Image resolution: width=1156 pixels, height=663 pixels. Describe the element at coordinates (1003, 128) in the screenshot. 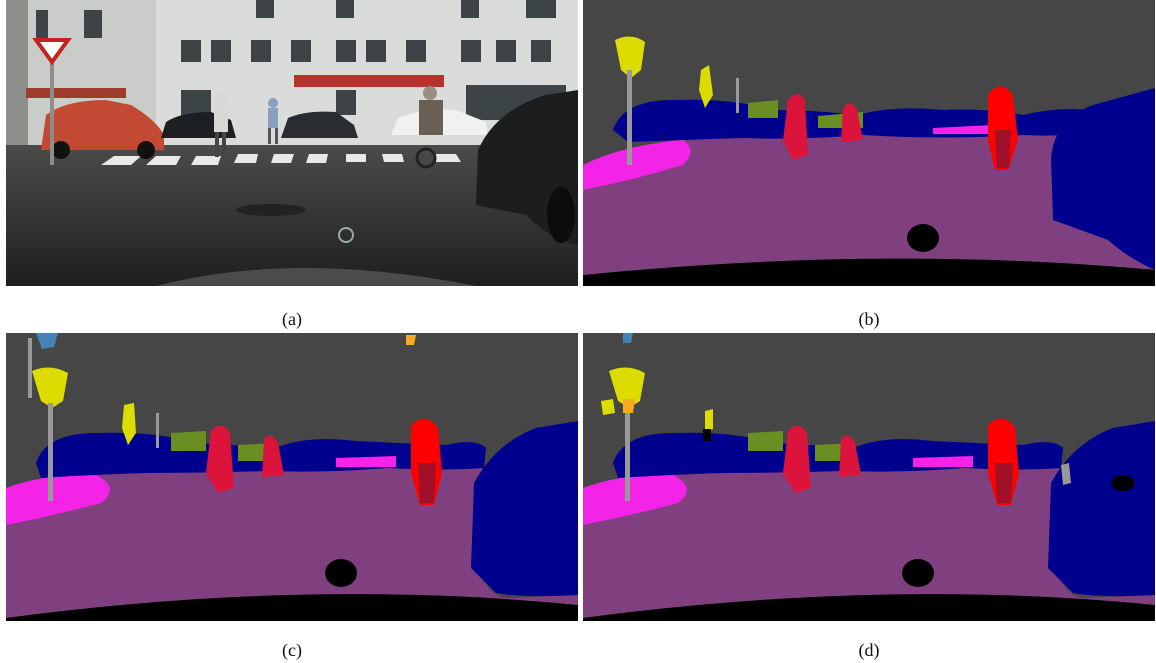

I see `rider-region` at that location.